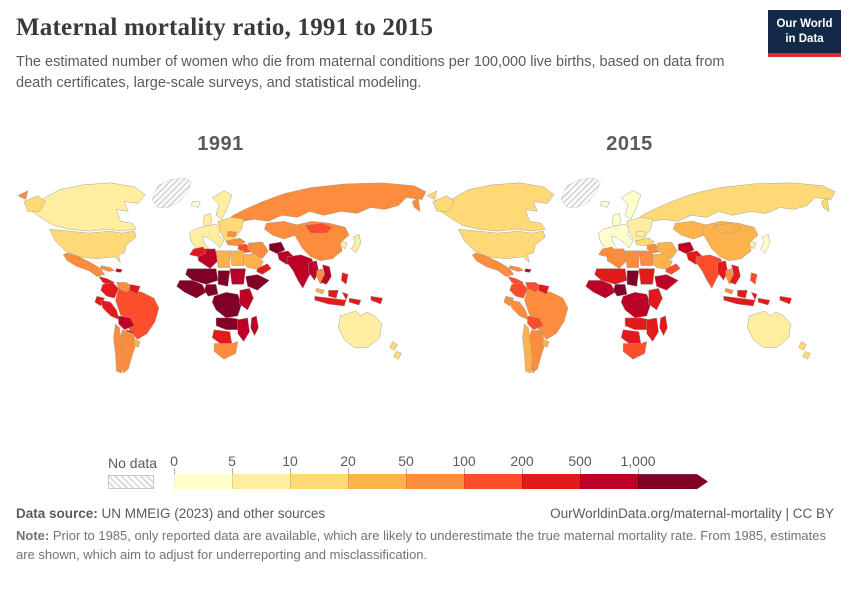  I want to click on owid-logo: Our World in Data, so click(804, 33).